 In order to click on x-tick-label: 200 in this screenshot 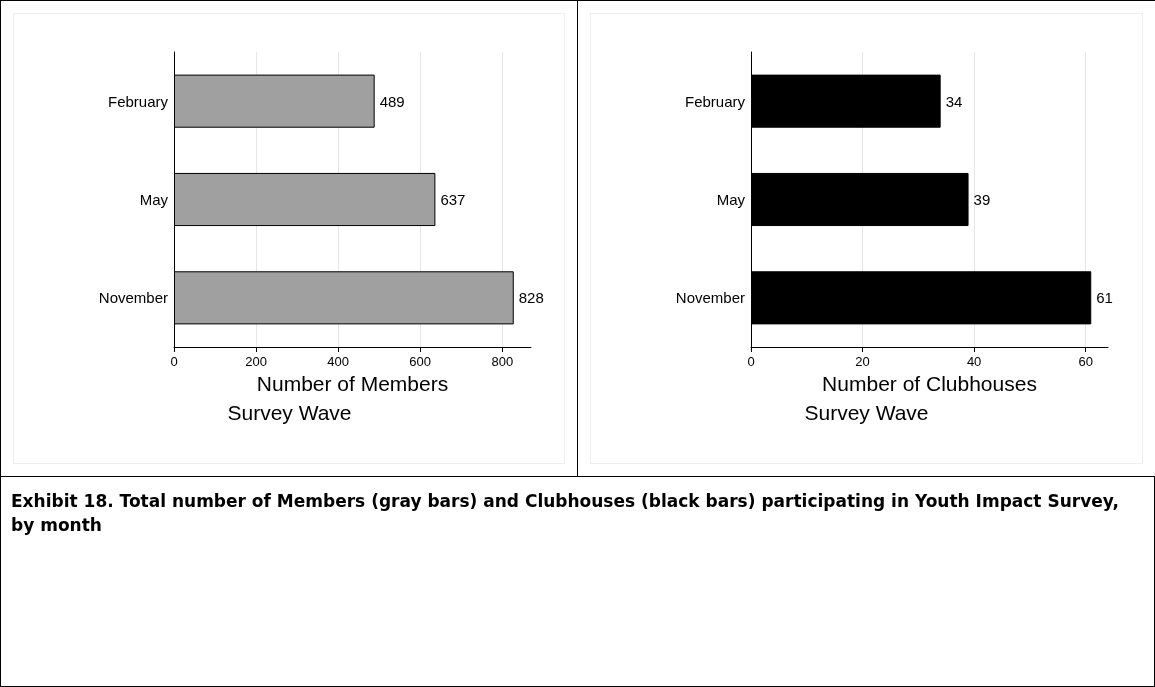, I will do `click(256, 361)`.